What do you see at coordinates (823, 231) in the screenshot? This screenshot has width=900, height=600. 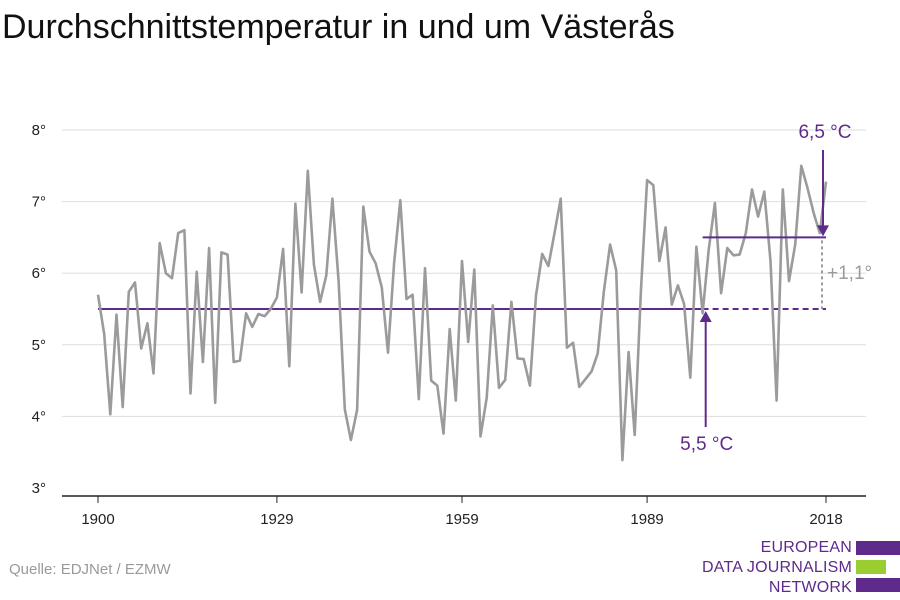 I see `recent-mean-arrowhead` at bounding box center [823, 231].